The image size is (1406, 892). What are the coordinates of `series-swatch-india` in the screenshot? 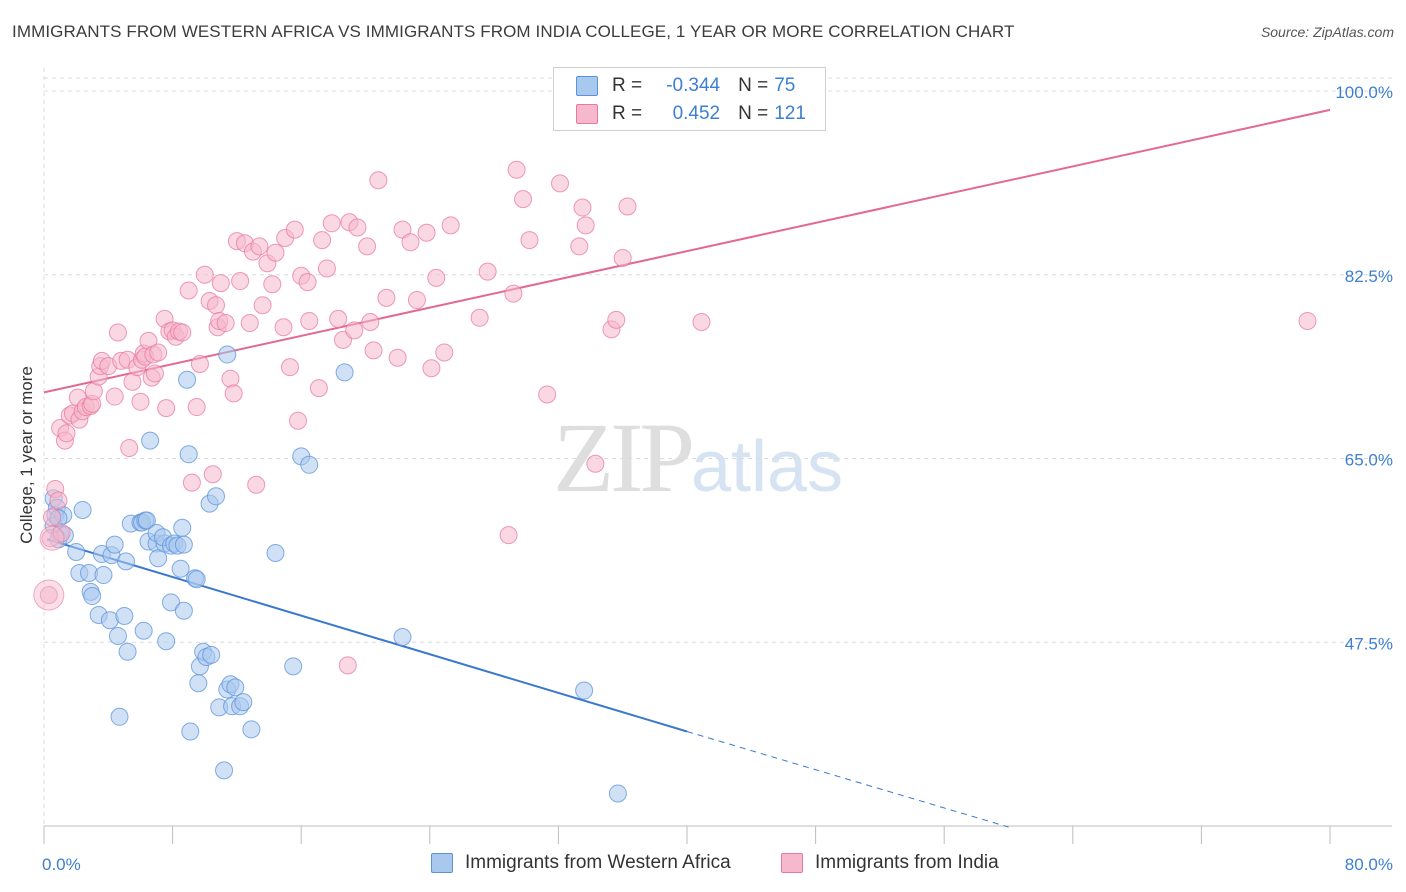 It's located at (792, 863).